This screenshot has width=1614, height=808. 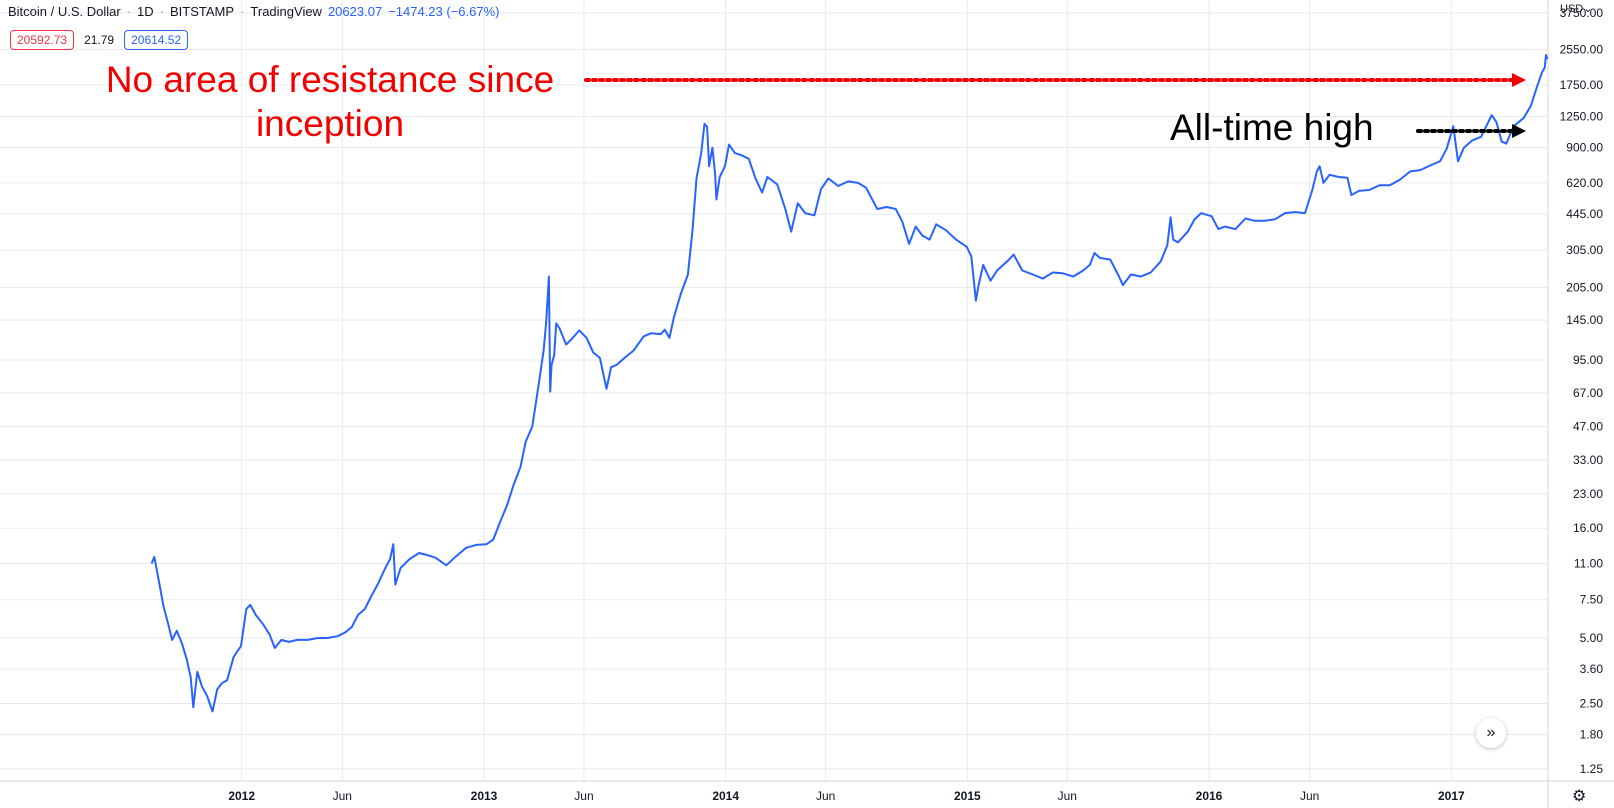 I want to click on currency-label: USD, so click(x=1572, y=9).